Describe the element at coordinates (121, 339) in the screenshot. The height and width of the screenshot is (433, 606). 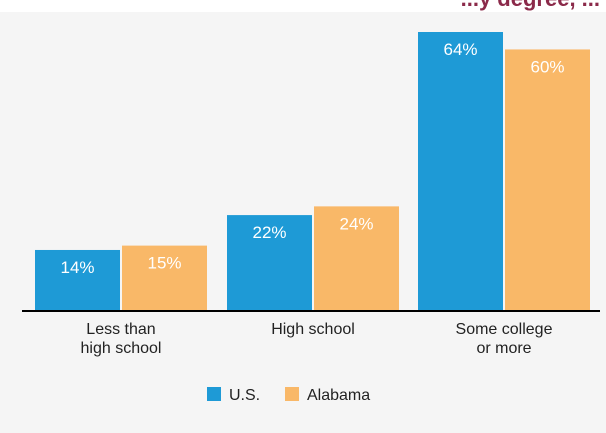
I see `x-tick-label: Less than high school` at that location.